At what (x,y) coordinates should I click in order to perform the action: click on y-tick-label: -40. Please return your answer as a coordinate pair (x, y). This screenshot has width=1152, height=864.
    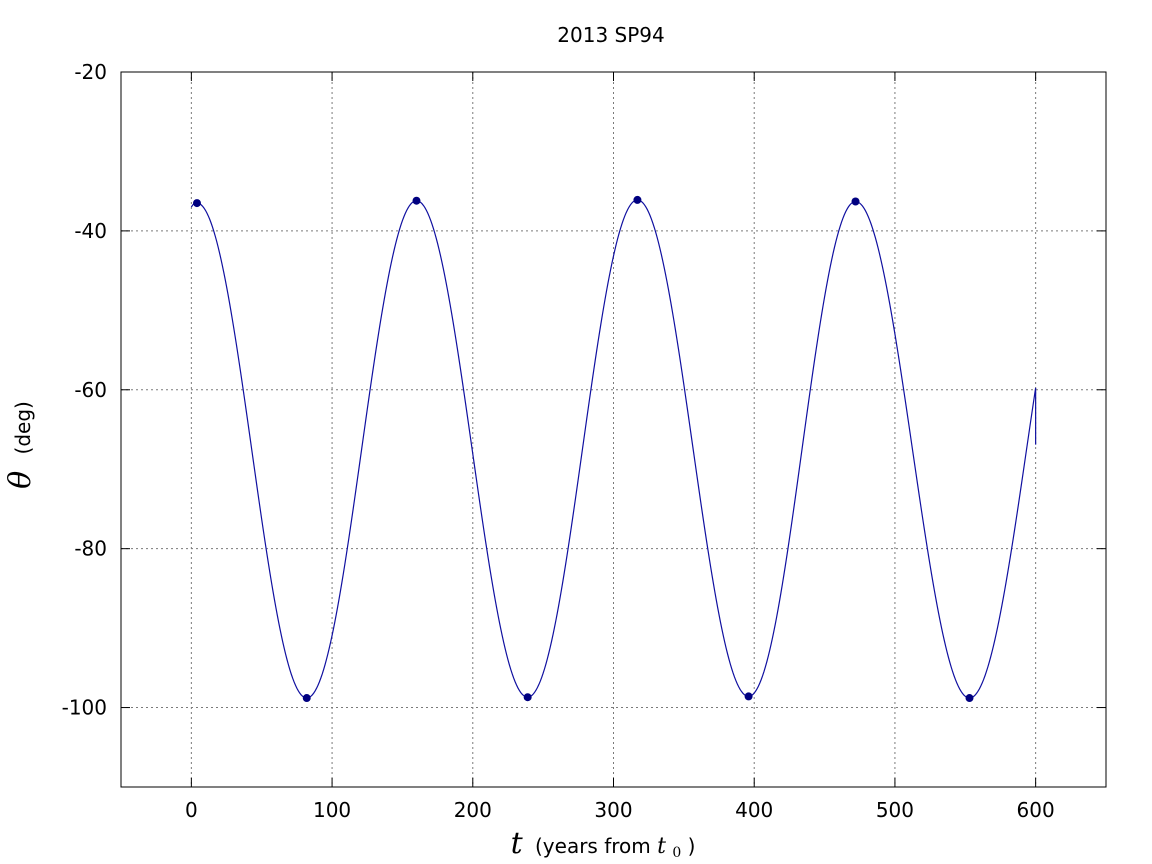
    Looking at the image, I should click on (90, 231).